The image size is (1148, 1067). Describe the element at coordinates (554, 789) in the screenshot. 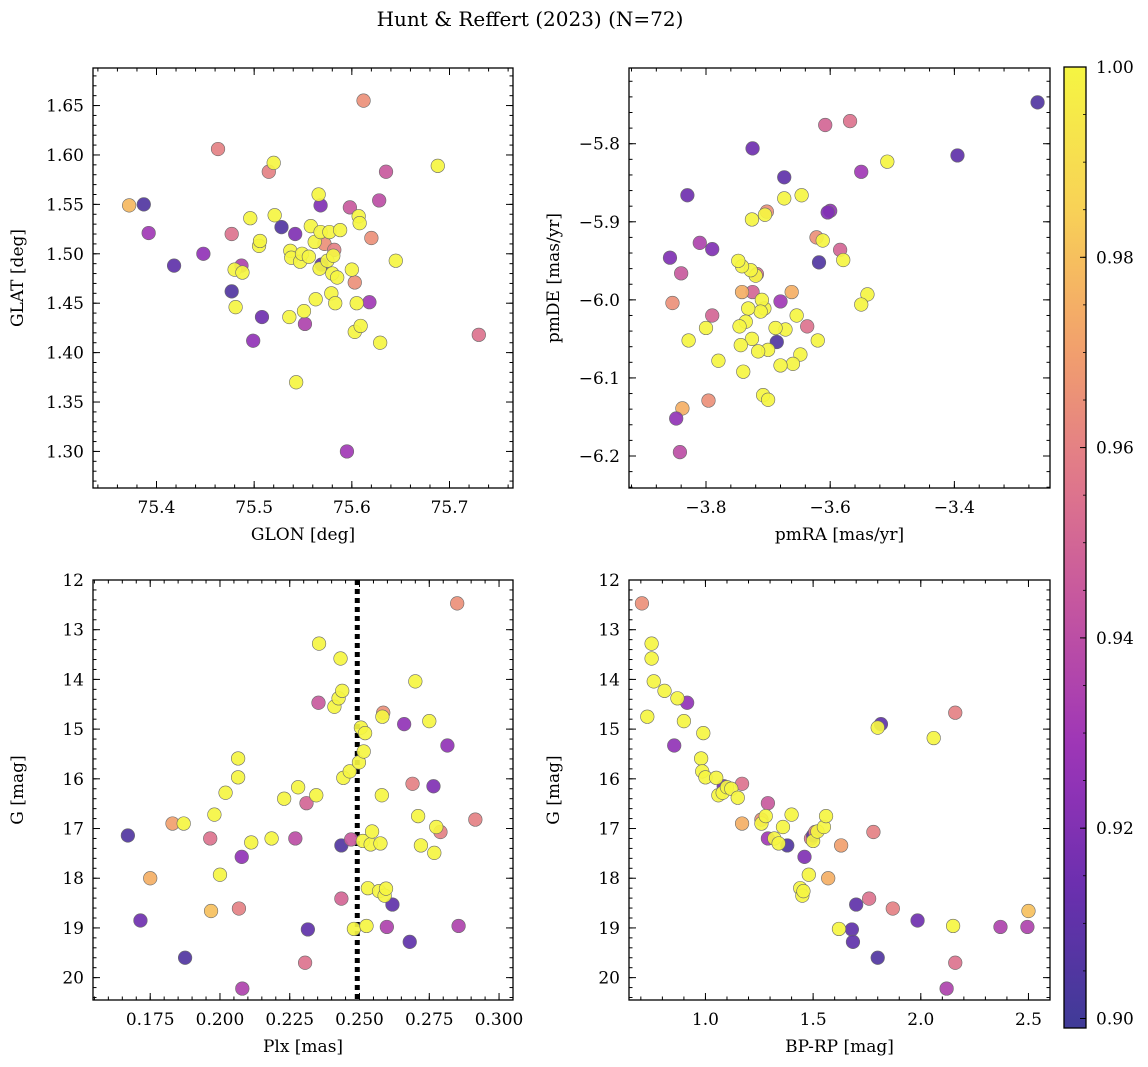

I see `y-axis-label: G [mag]` at that location.